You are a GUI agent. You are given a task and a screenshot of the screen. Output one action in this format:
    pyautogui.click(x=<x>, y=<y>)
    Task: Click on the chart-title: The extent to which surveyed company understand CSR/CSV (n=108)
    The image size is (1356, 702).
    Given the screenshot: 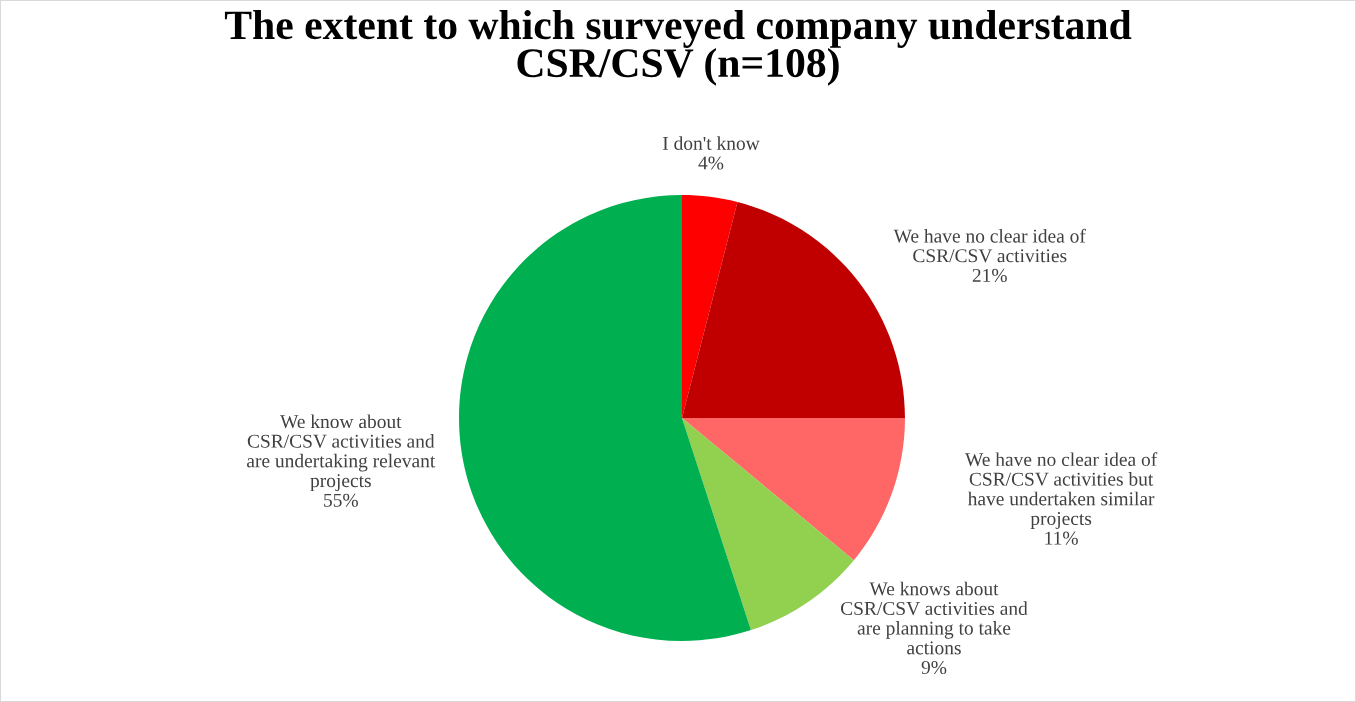 What is the action you would take?
    pyautogui.click(x=678, y=48)
    